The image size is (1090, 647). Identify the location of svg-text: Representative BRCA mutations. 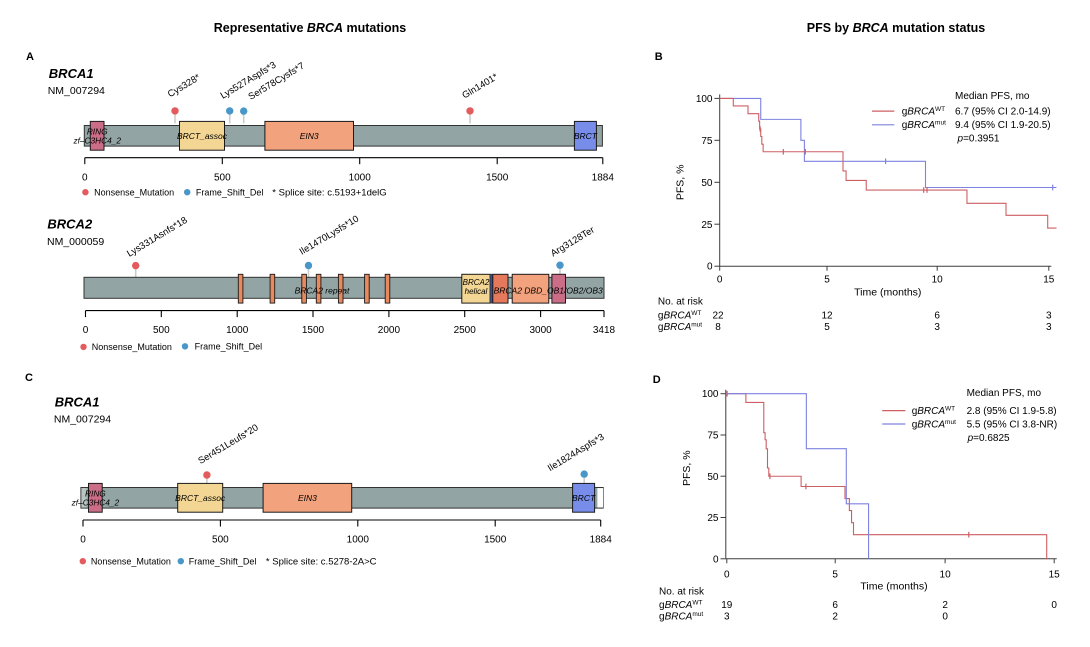
(310, 28).